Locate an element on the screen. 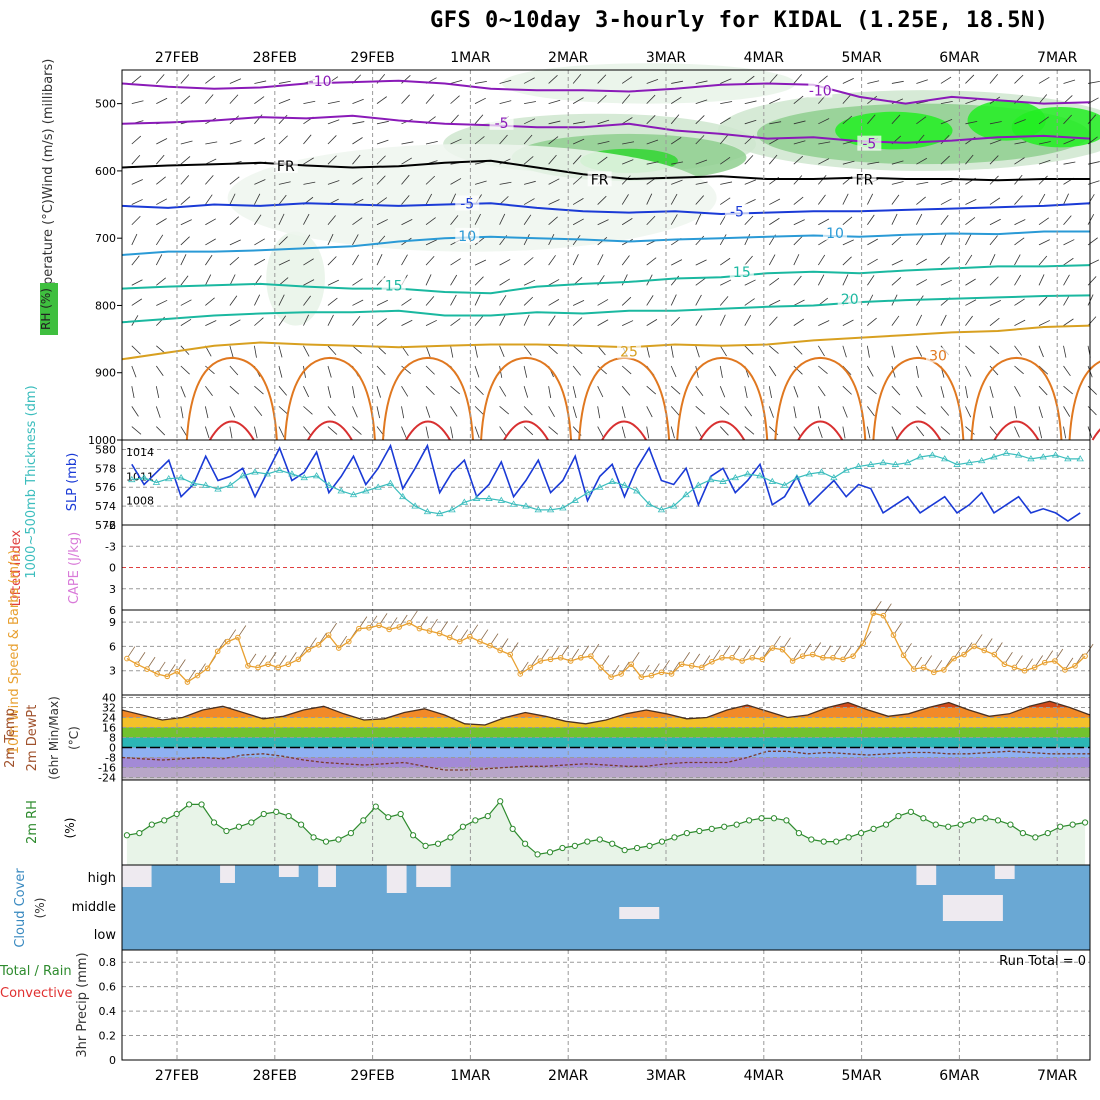 This screenshot has width=1100, height=1100. cloud-level-label: high is located at coordinates (102, 878).